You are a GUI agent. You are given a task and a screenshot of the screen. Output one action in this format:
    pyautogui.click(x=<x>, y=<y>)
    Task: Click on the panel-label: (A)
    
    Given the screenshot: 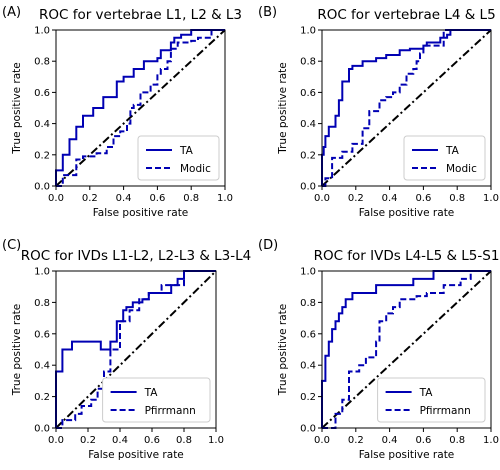 What is the action you would take?
    pyautogui.click(x=11, y=12)
    